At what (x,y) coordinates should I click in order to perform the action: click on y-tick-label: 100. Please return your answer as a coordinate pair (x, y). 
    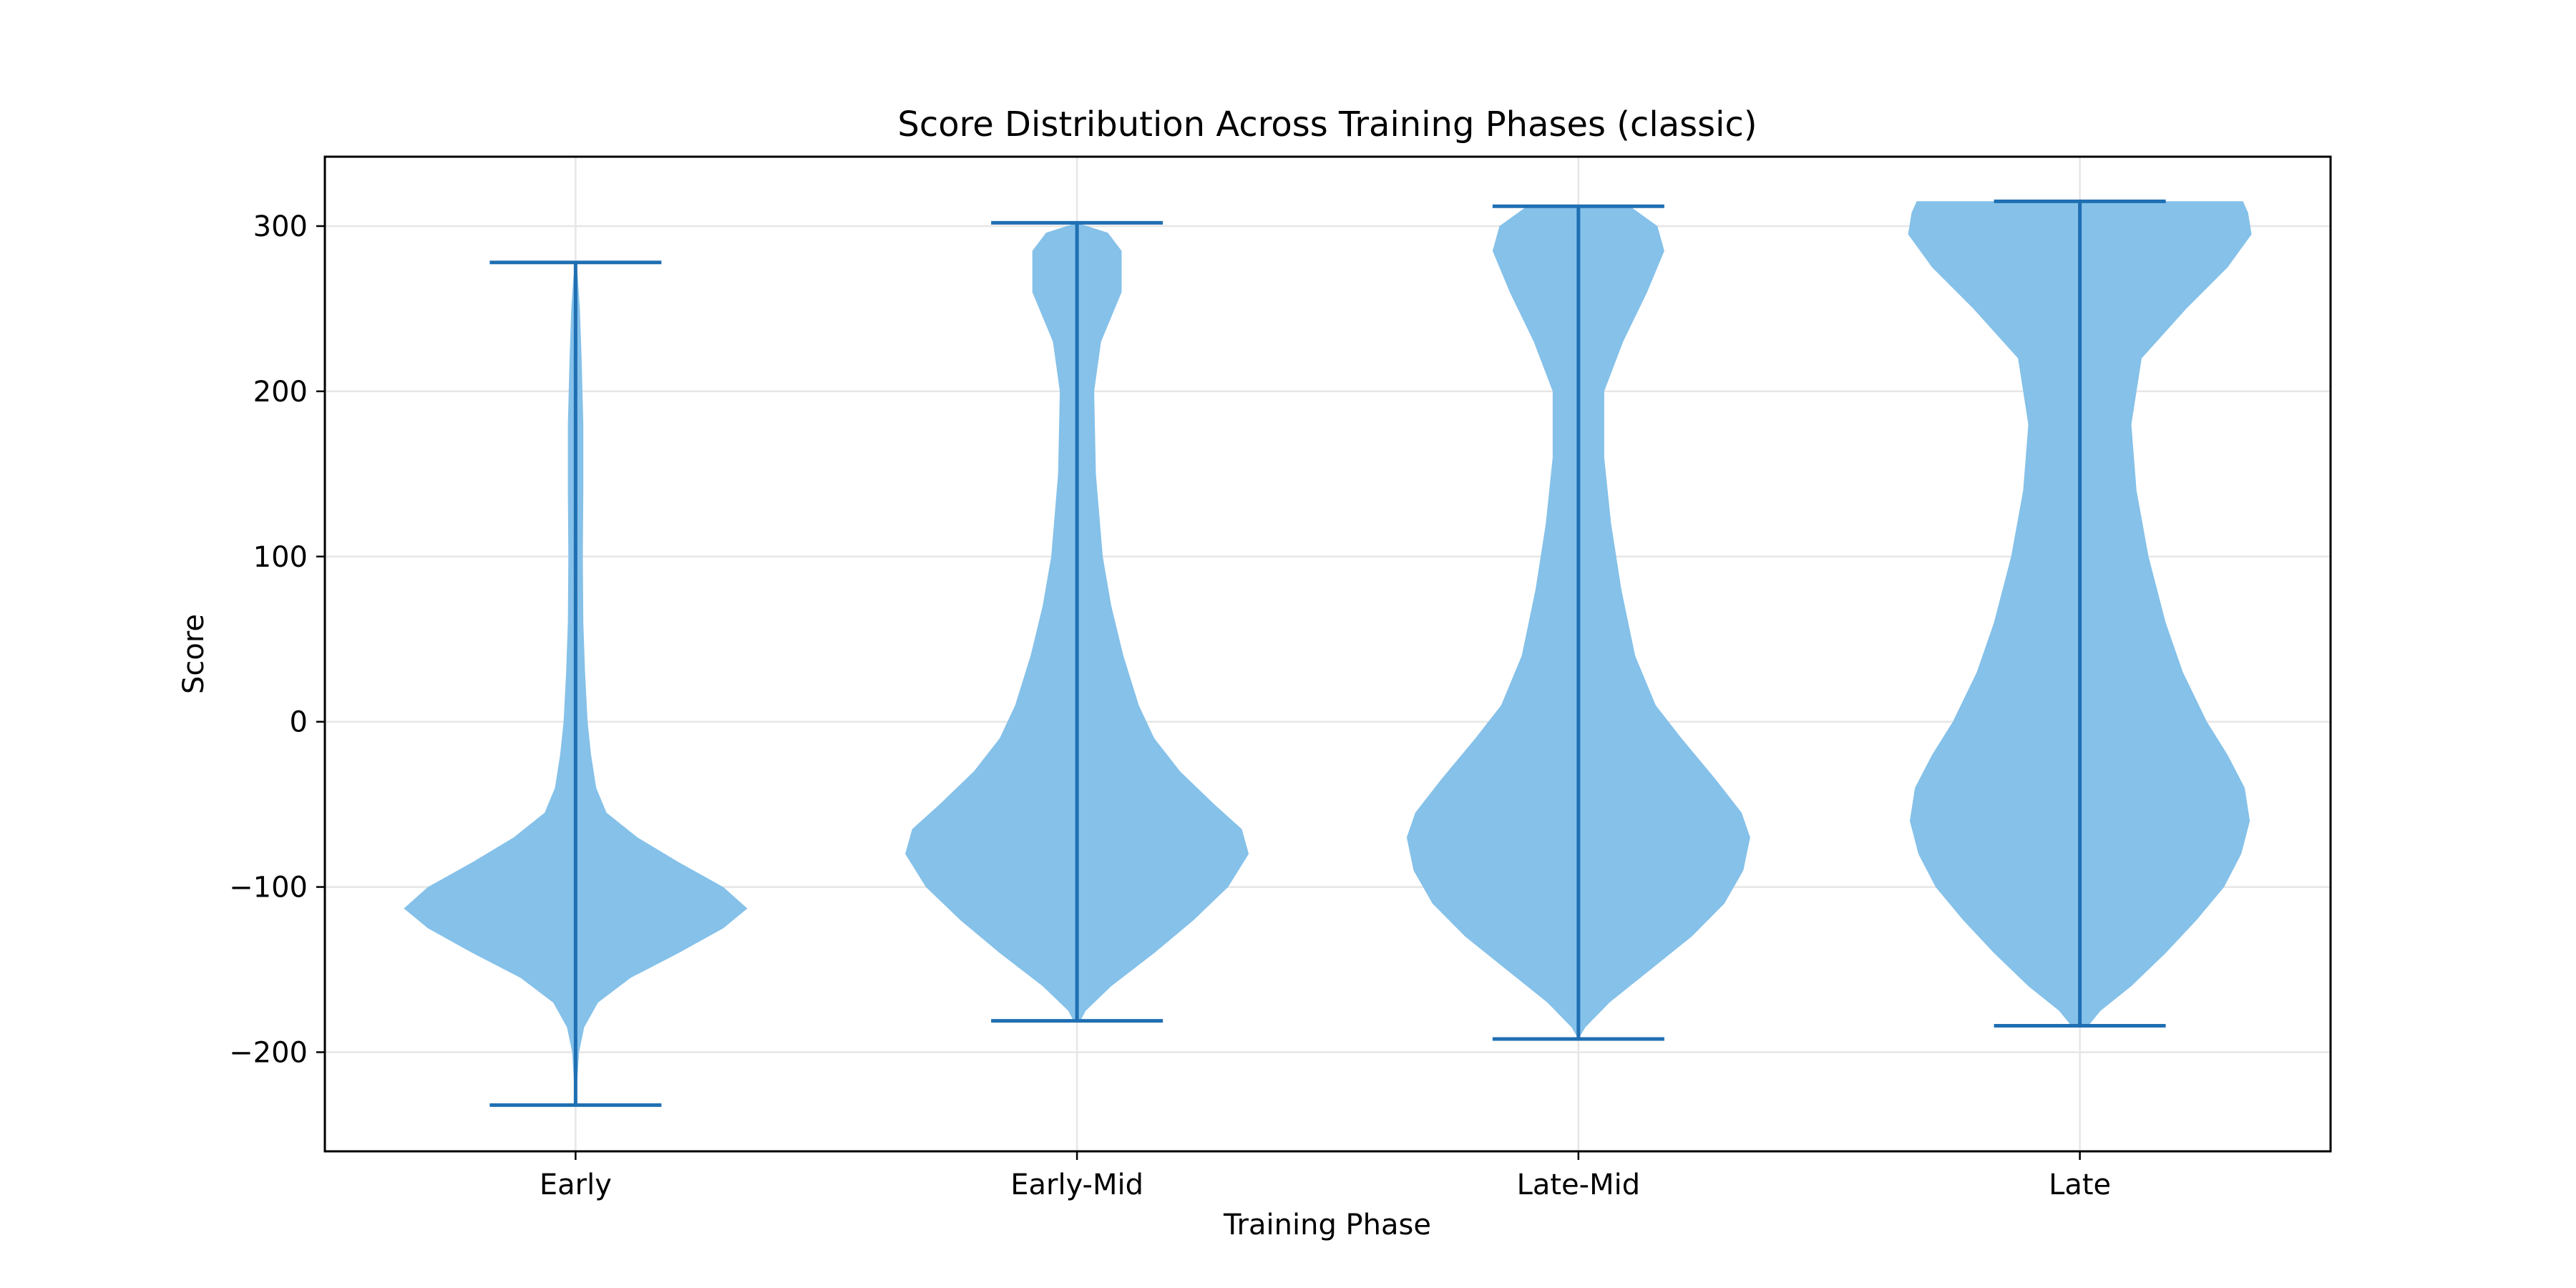
    Looking at the image, I should click on (280, 557).